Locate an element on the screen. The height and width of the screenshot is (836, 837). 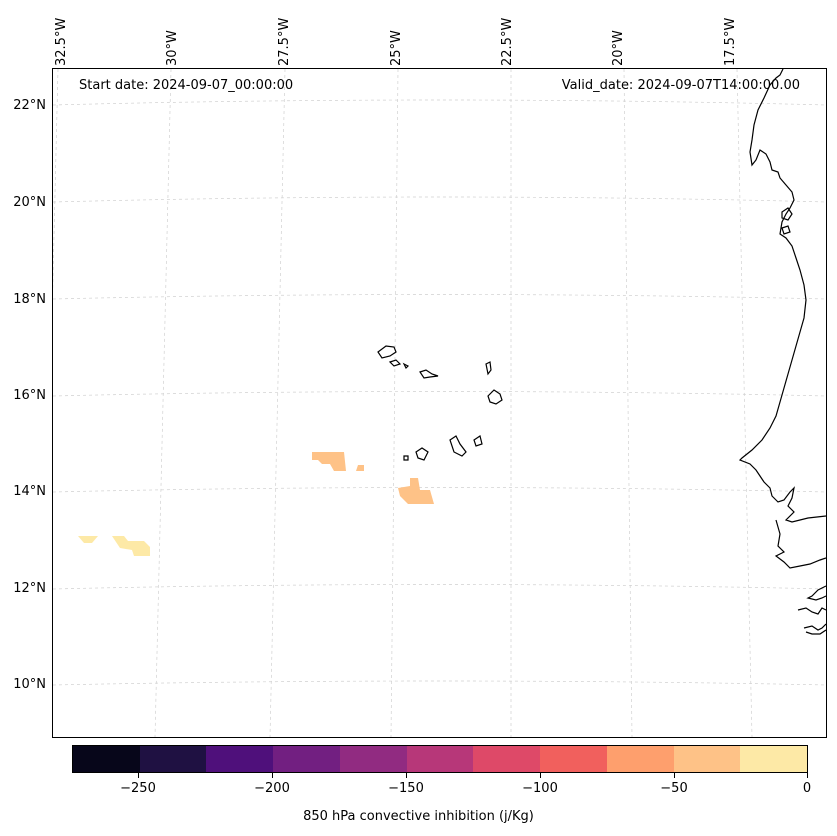
island-santiago is located at coordinates (458, 446).